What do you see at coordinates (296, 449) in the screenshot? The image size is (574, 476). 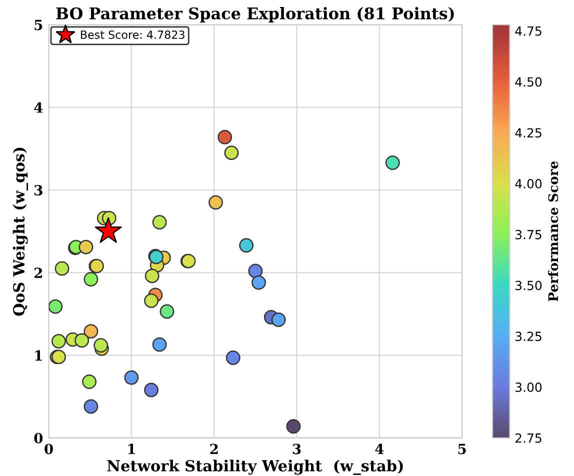 I see `x-tick-label: 3` at bounding box center [296, 449].